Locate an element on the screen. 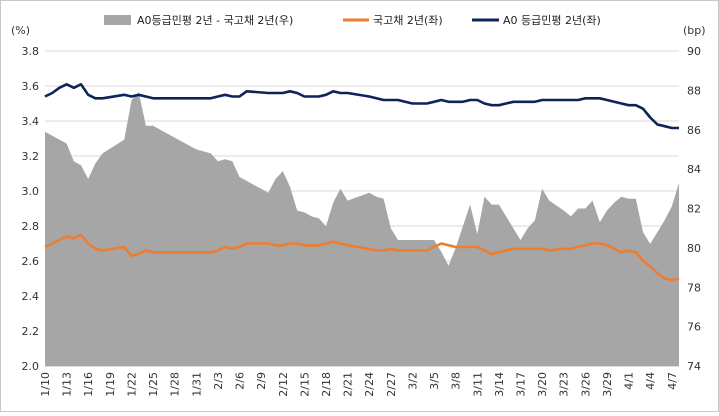 This screenshot has width=719, height=416. x-tick-label: 3/26 is located at coordinates (585, 384).